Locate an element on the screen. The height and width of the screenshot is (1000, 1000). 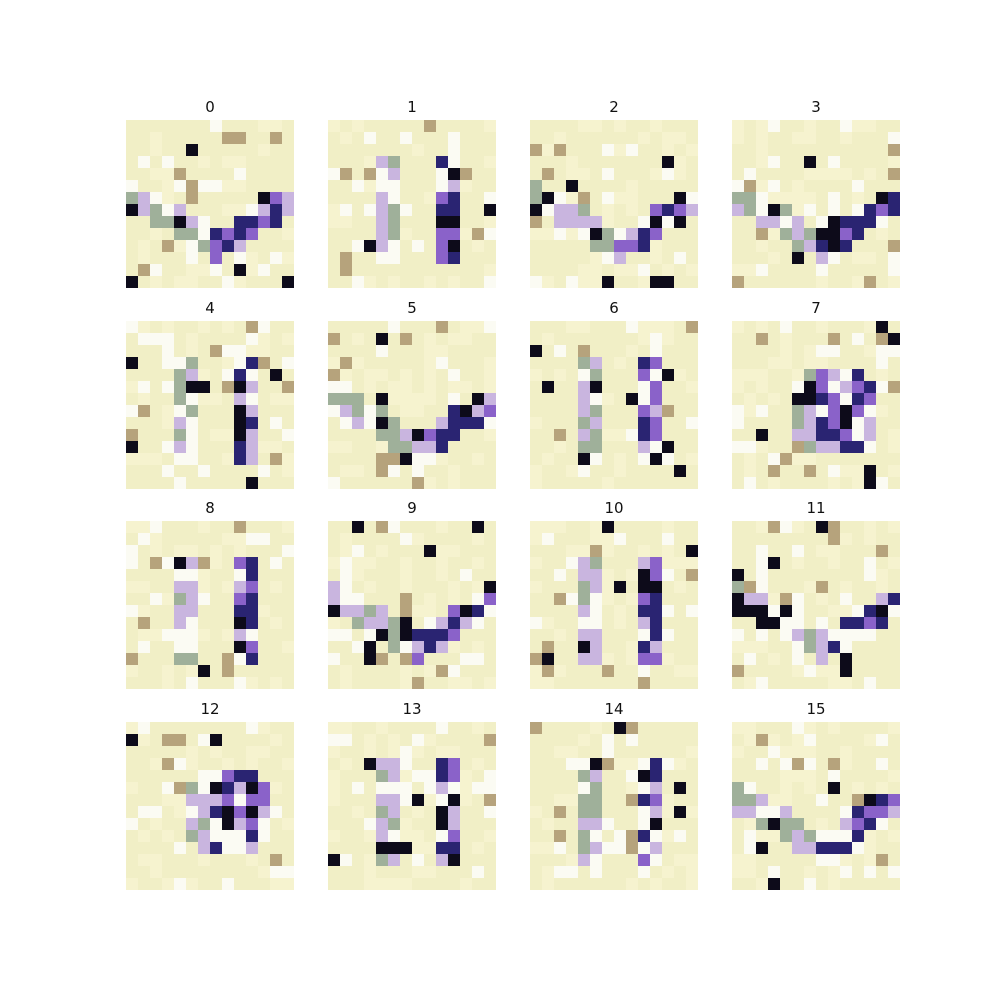
panel-title: 11 is located at coordinates (816, 508).